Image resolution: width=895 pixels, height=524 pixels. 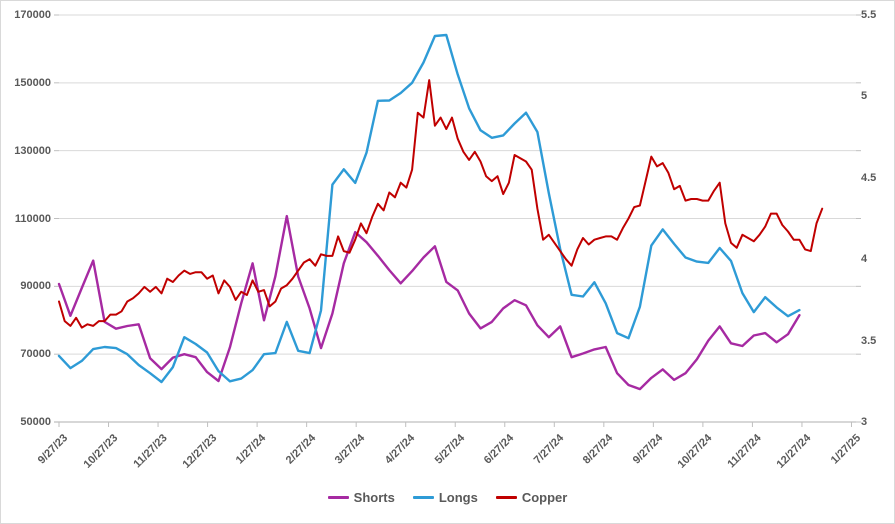 I want to click on legend-label-copper: Copper, so click(x=544, y=497).